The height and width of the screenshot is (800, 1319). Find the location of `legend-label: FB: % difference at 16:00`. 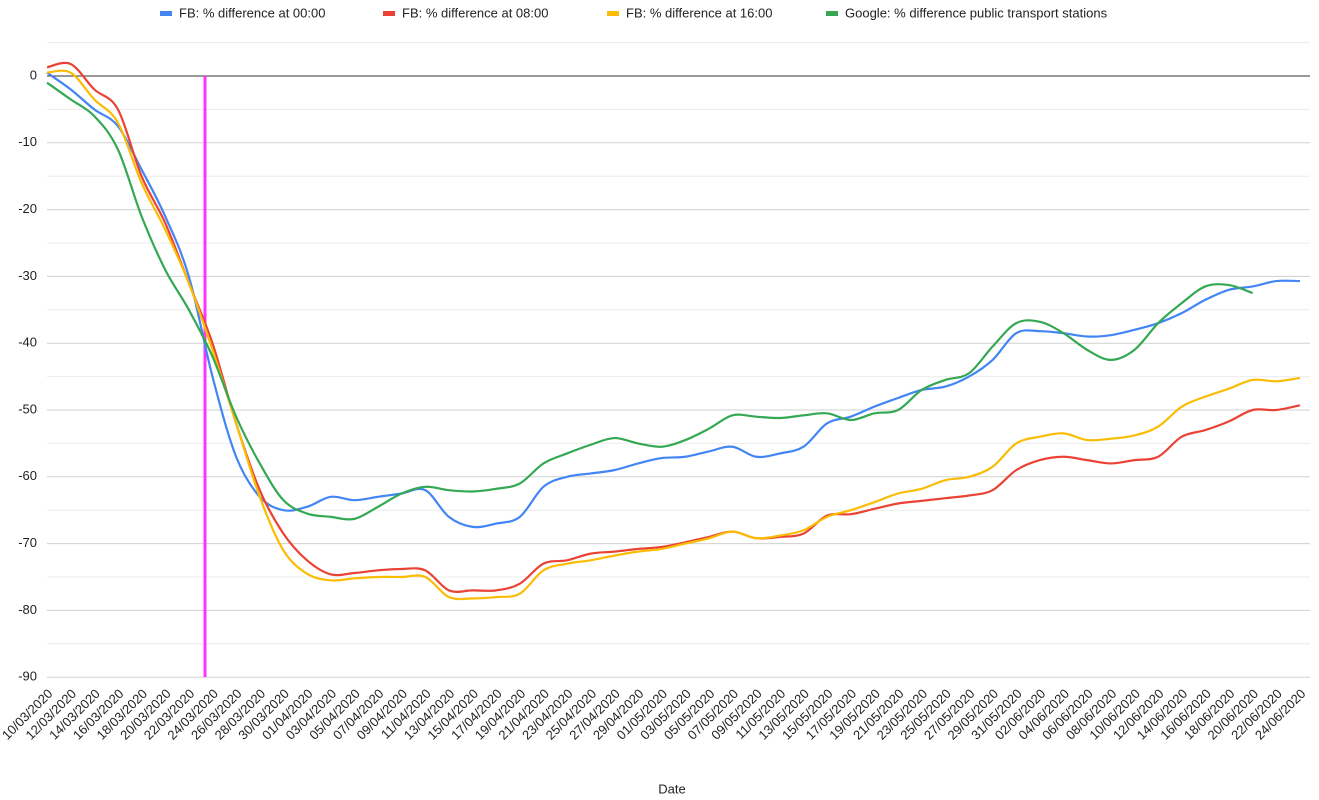

legend-label: FB: % difference at 16:00 is located at coordinates (699, 12).